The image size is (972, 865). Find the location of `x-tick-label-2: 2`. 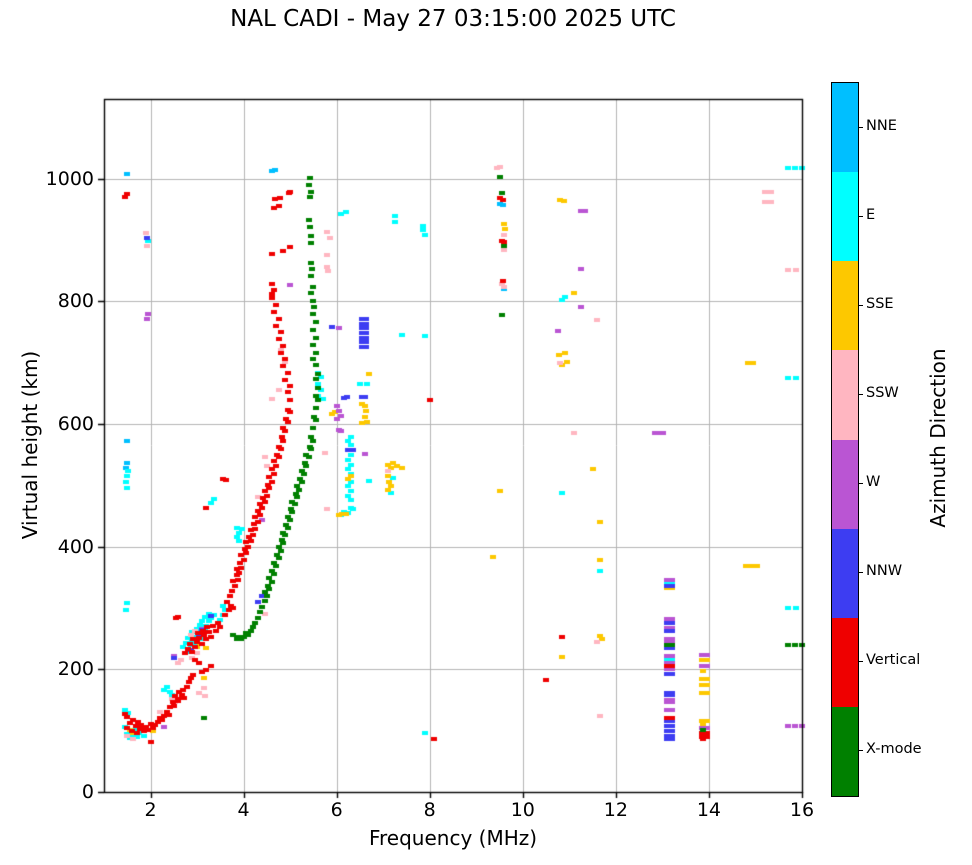

x-tick-label-2: 2 is located at coordinates (150, 810).